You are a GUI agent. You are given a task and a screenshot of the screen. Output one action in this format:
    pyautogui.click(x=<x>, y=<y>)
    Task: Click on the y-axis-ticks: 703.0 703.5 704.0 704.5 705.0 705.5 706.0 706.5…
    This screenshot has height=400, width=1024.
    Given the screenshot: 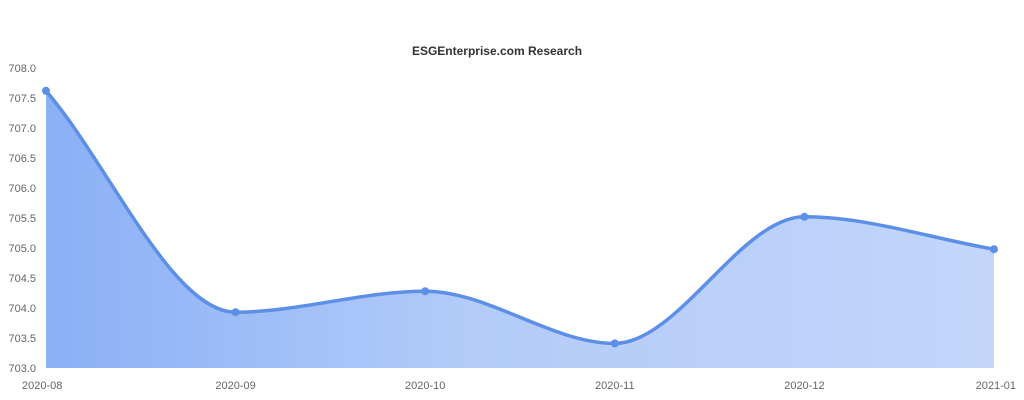 What is the action you would take?
    pyautogui.click(x=22, y=219)
    